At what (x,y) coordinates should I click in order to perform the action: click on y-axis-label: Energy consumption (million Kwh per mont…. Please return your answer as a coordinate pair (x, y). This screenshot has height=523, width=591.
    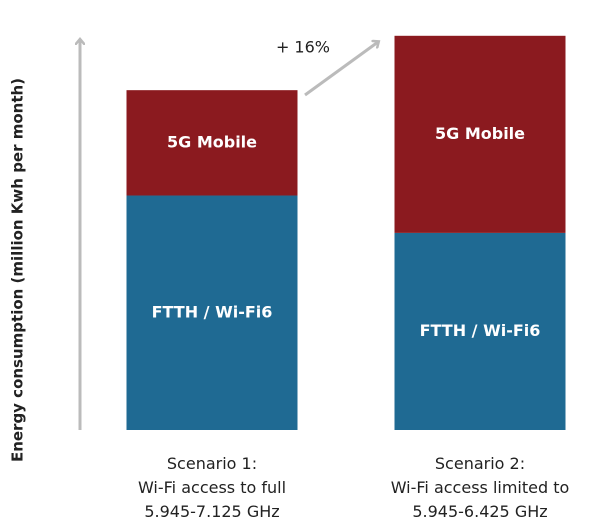
    Looking at the image, I should click on (18, 270).